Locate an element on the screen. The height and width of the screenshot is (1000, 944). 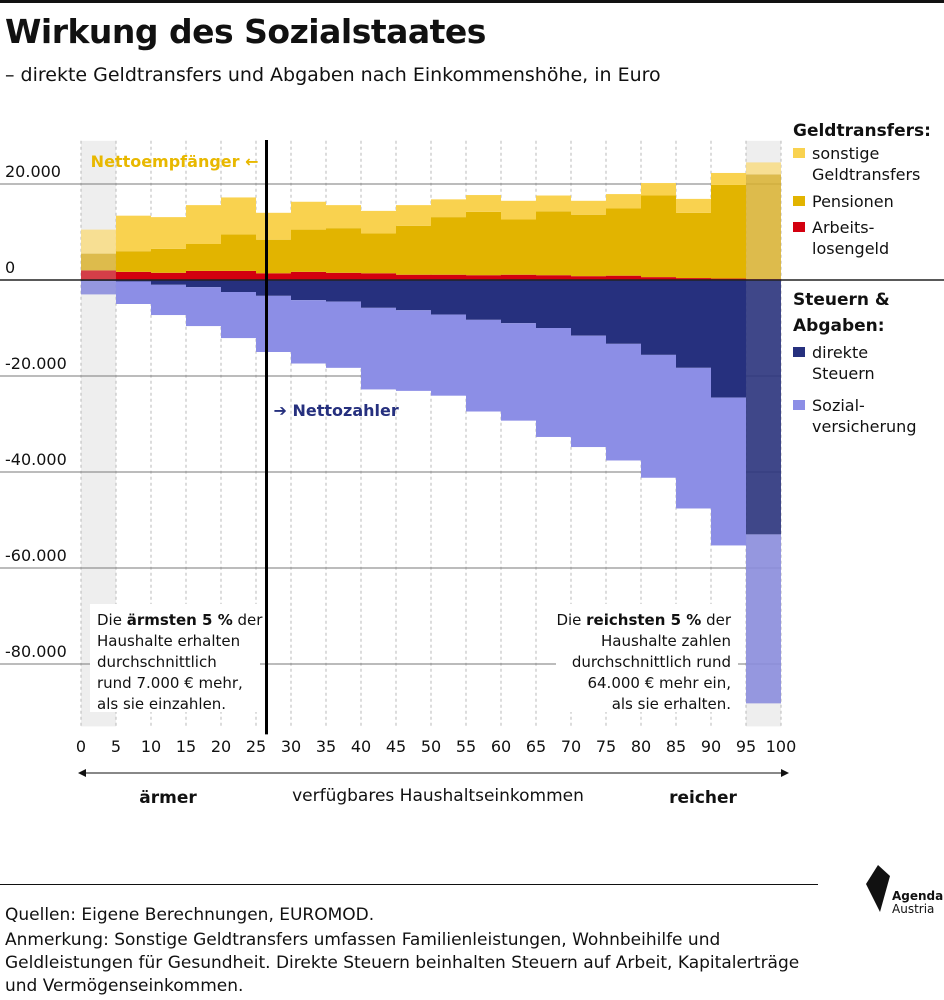
right-annotation-line-part: Die is located at coordinates (571, 620).